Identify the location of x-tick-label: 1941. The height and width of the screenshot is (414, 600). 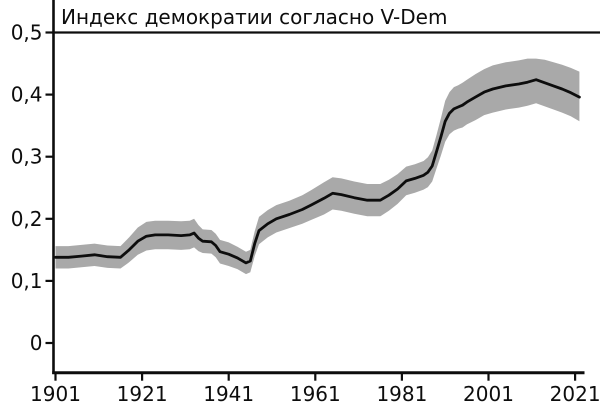
(228, 394).